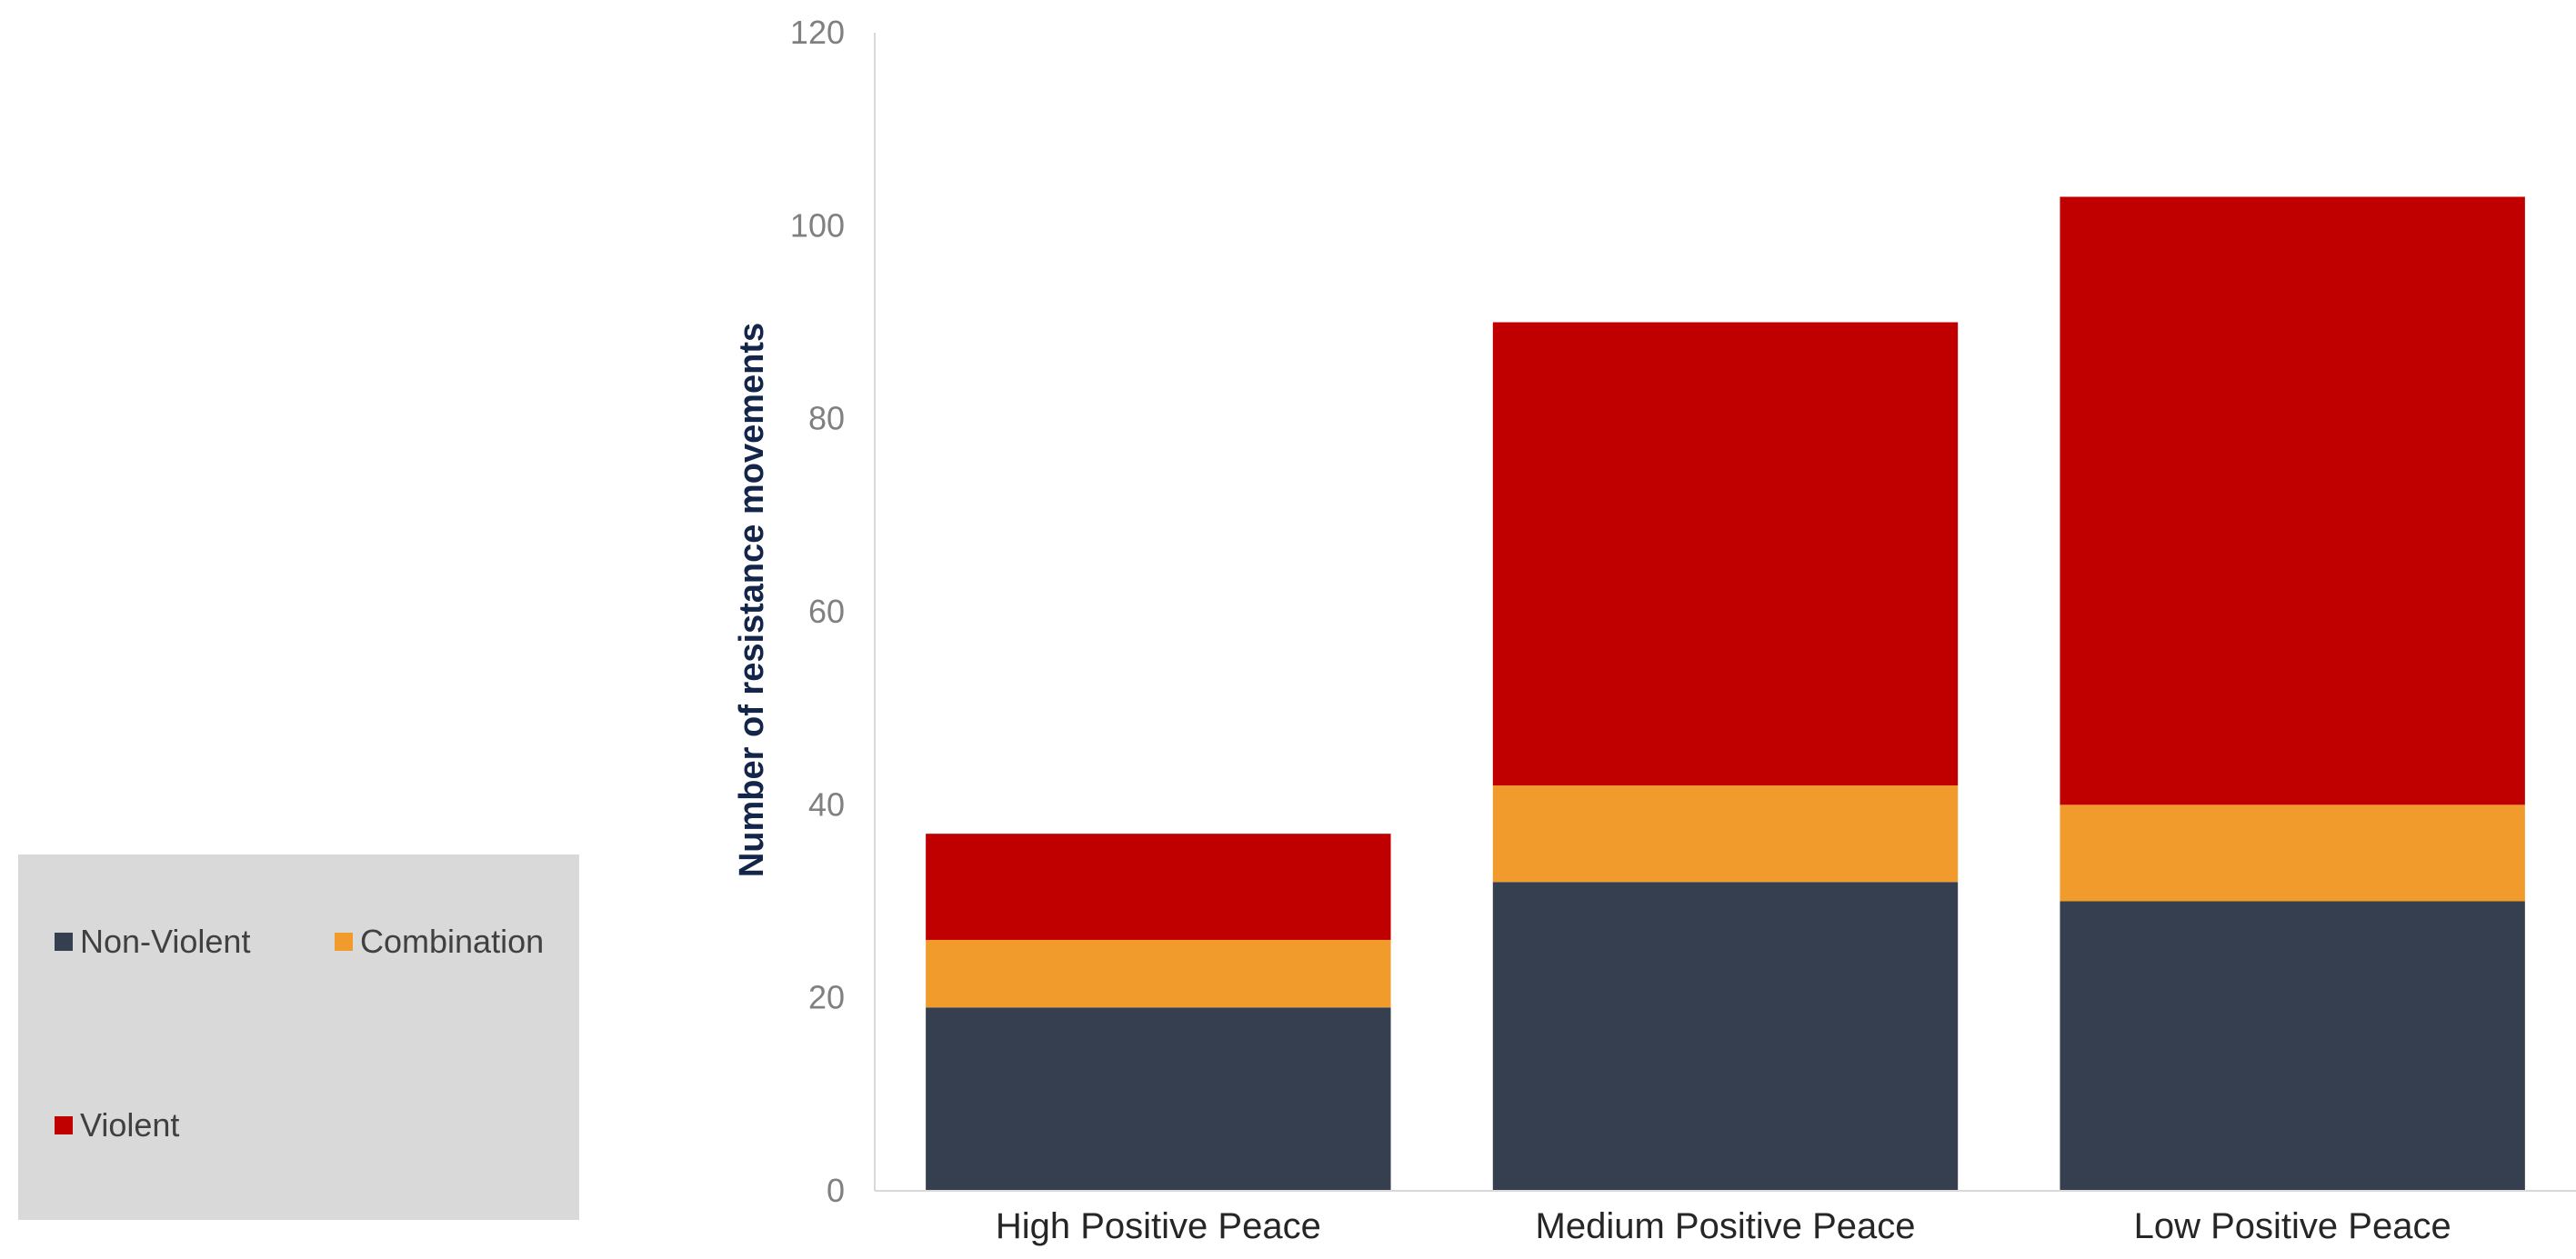 This screenshot has height=1259, width=2576. I want to click on y-tick-label: 40, so click(826, 804).